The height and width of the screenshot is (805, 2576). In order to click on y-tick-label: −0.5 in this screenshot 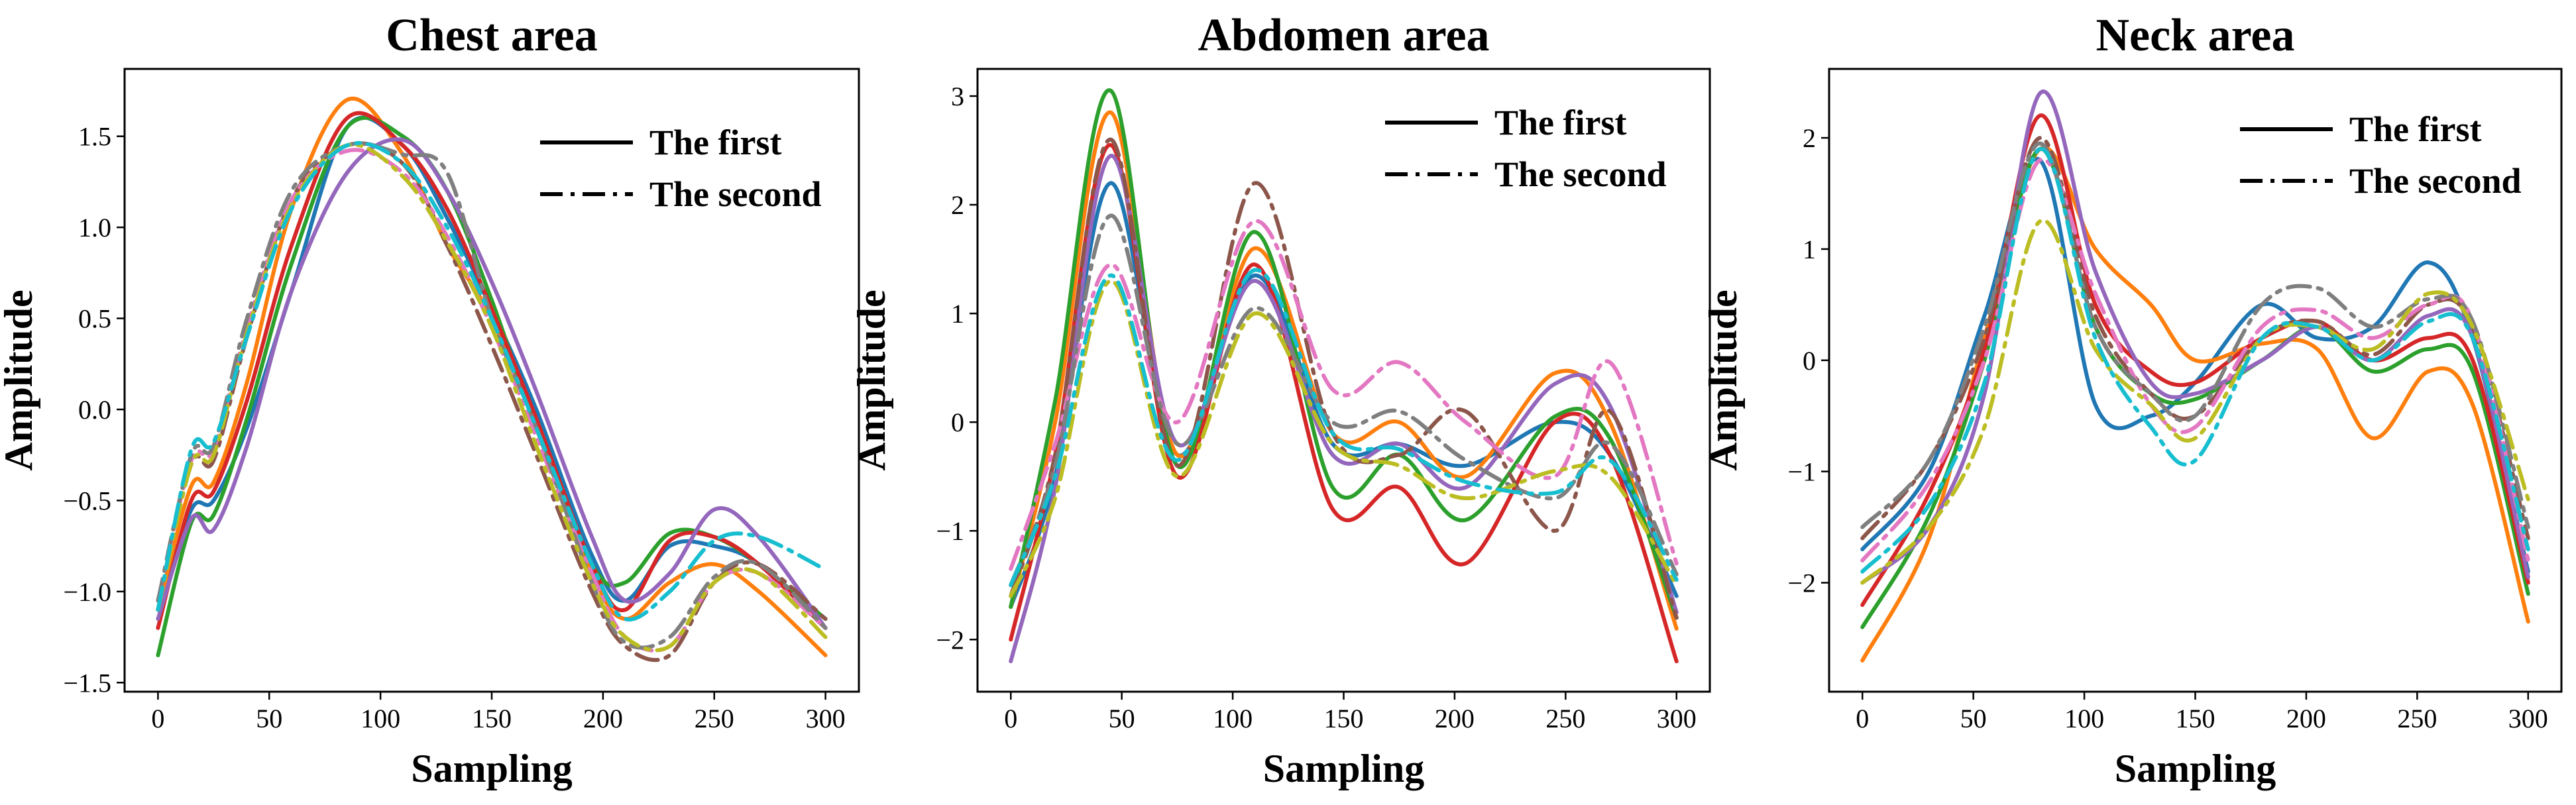, I will do `click(87, 500)`.